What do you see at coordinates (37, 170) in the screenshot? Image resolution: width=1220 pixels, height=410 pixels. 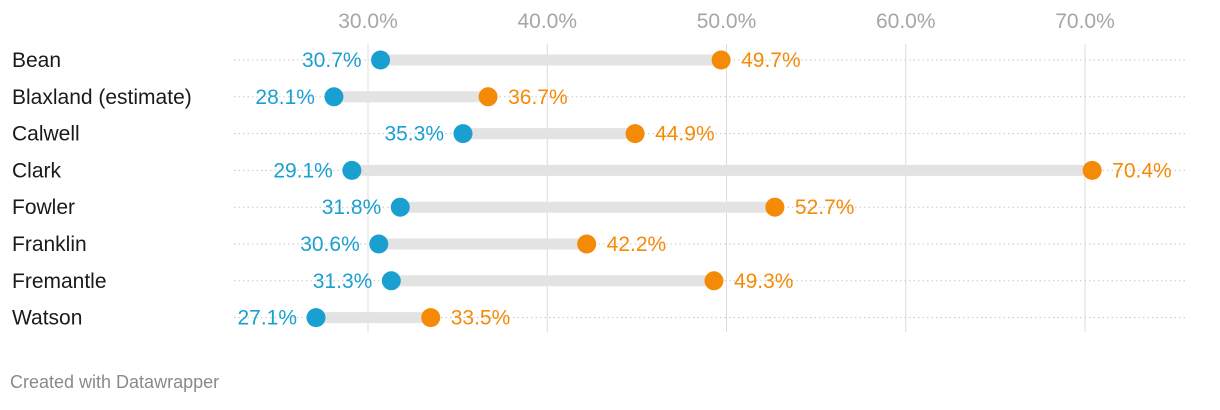 I see `category-label: Clark` at bounding box center [37, 170].